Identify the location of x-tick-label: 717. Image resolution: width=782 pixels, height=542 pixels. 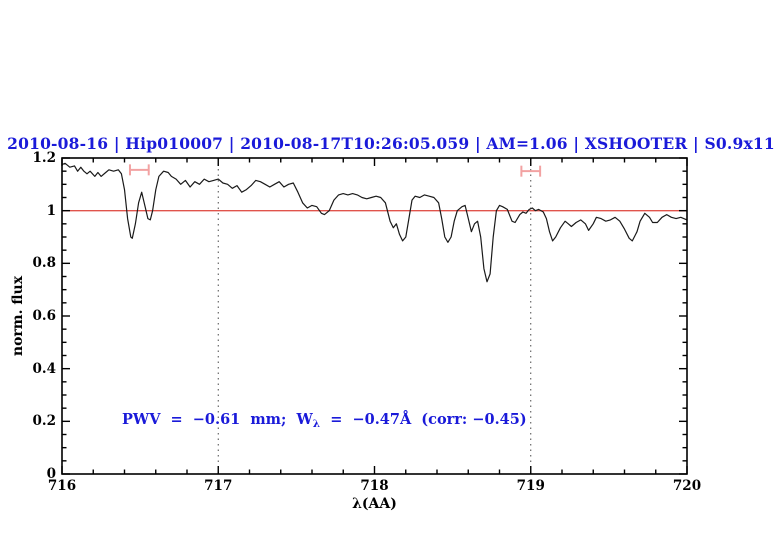
(218, 486).